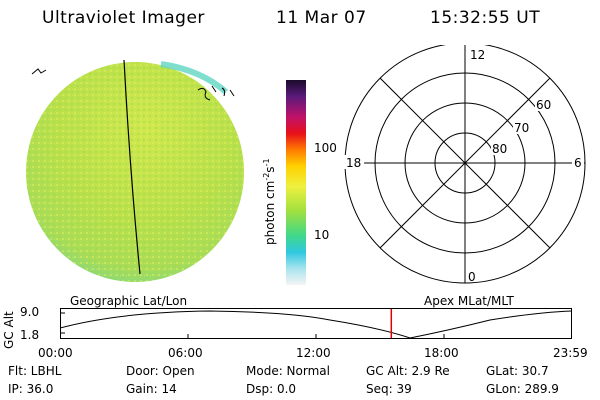  Describe the element at coordinates (521, 128) in the screenshot. I see `lat-label-70: 70` at that location.